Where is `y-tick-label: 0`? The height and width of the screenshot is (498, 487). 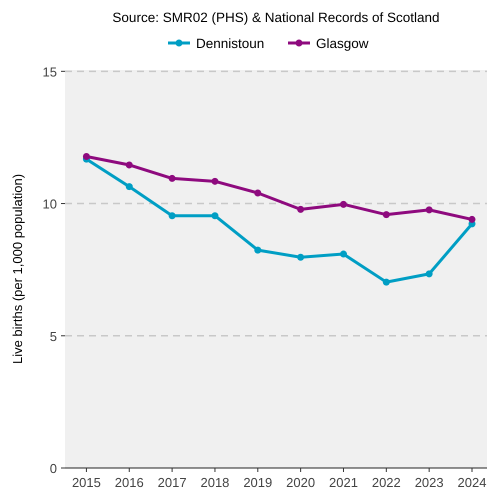
y-tick-label: 0 is located at coordinates (53, 468).